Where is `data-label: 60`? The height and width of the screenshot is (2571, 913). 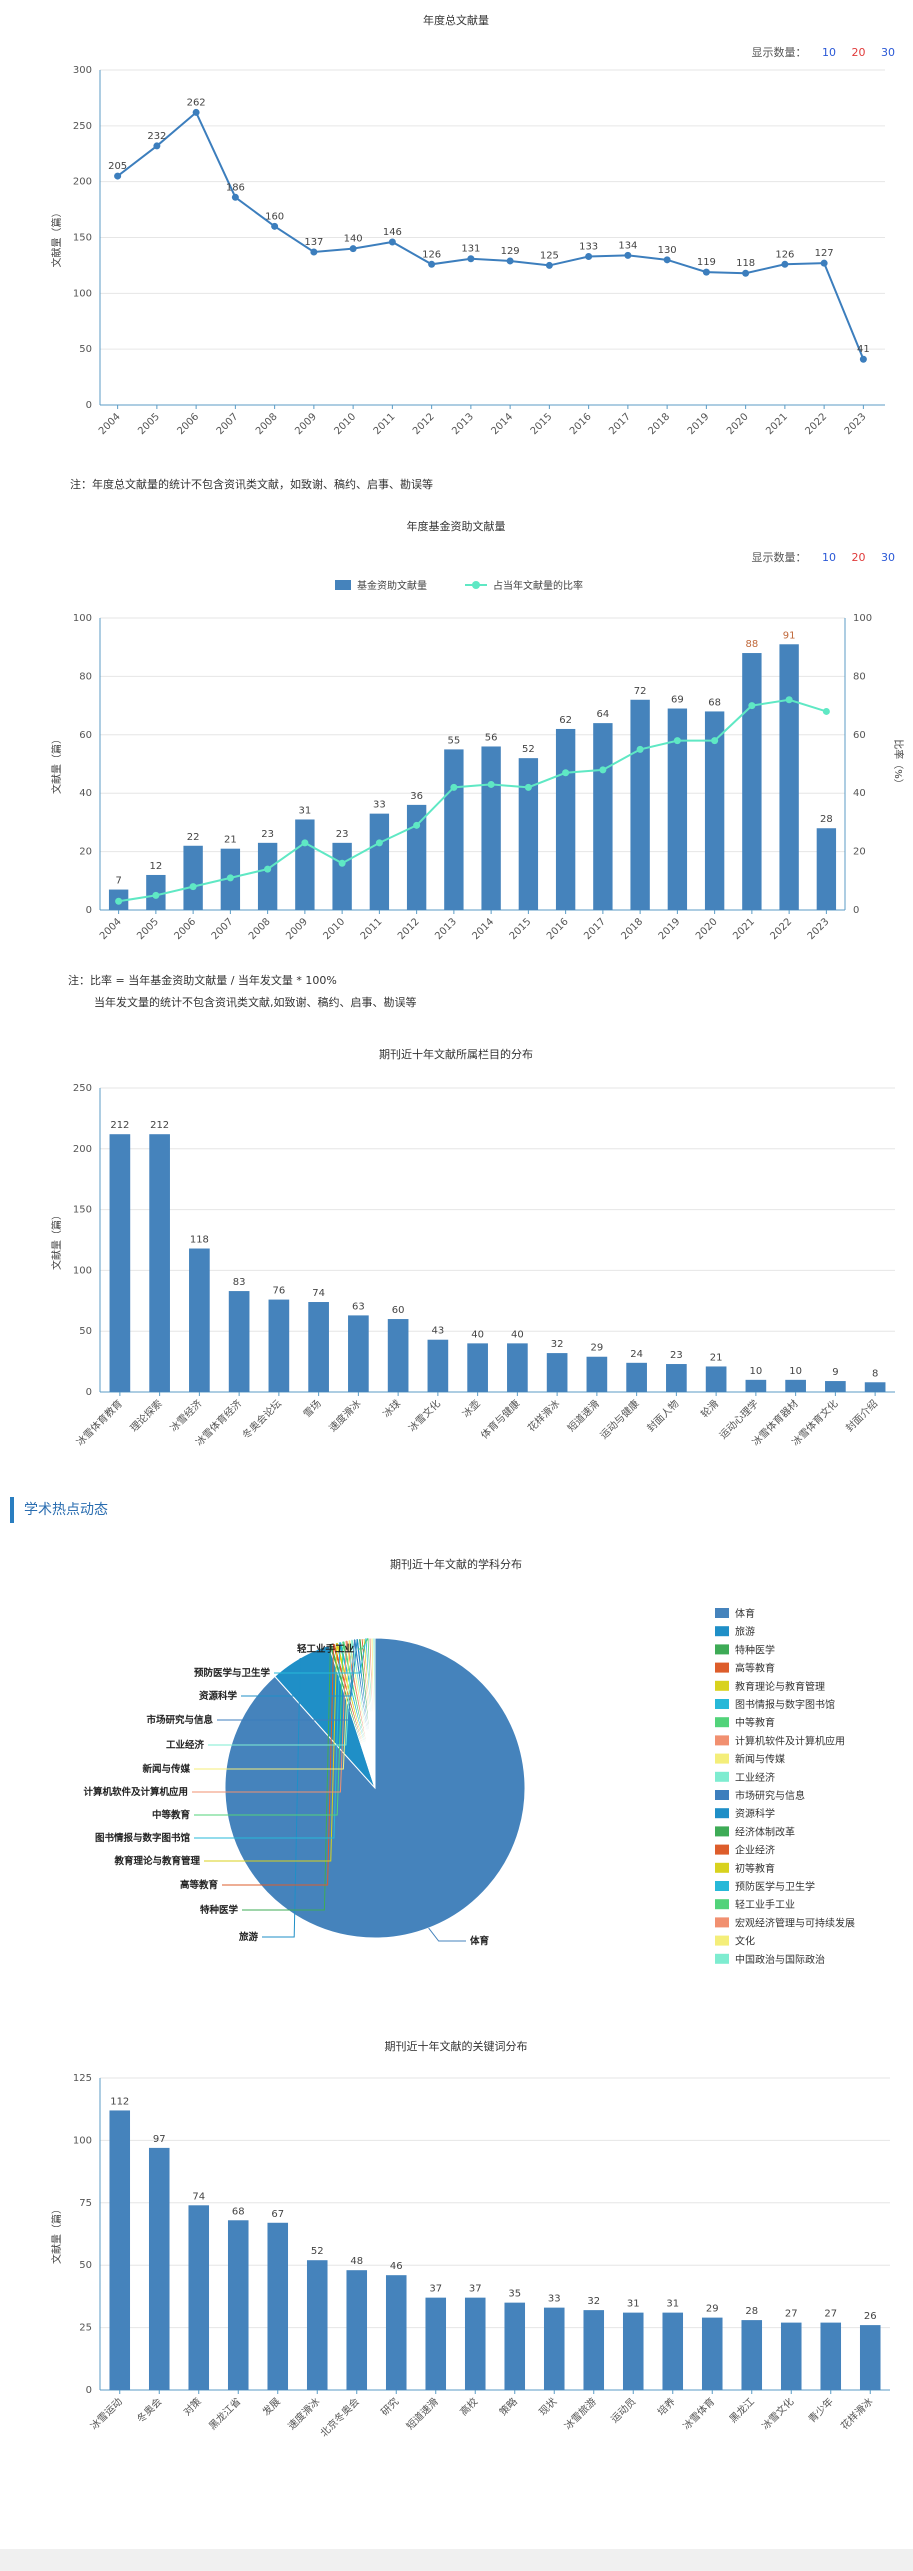
data-label: 60 is located at coordinates (398, 1310).